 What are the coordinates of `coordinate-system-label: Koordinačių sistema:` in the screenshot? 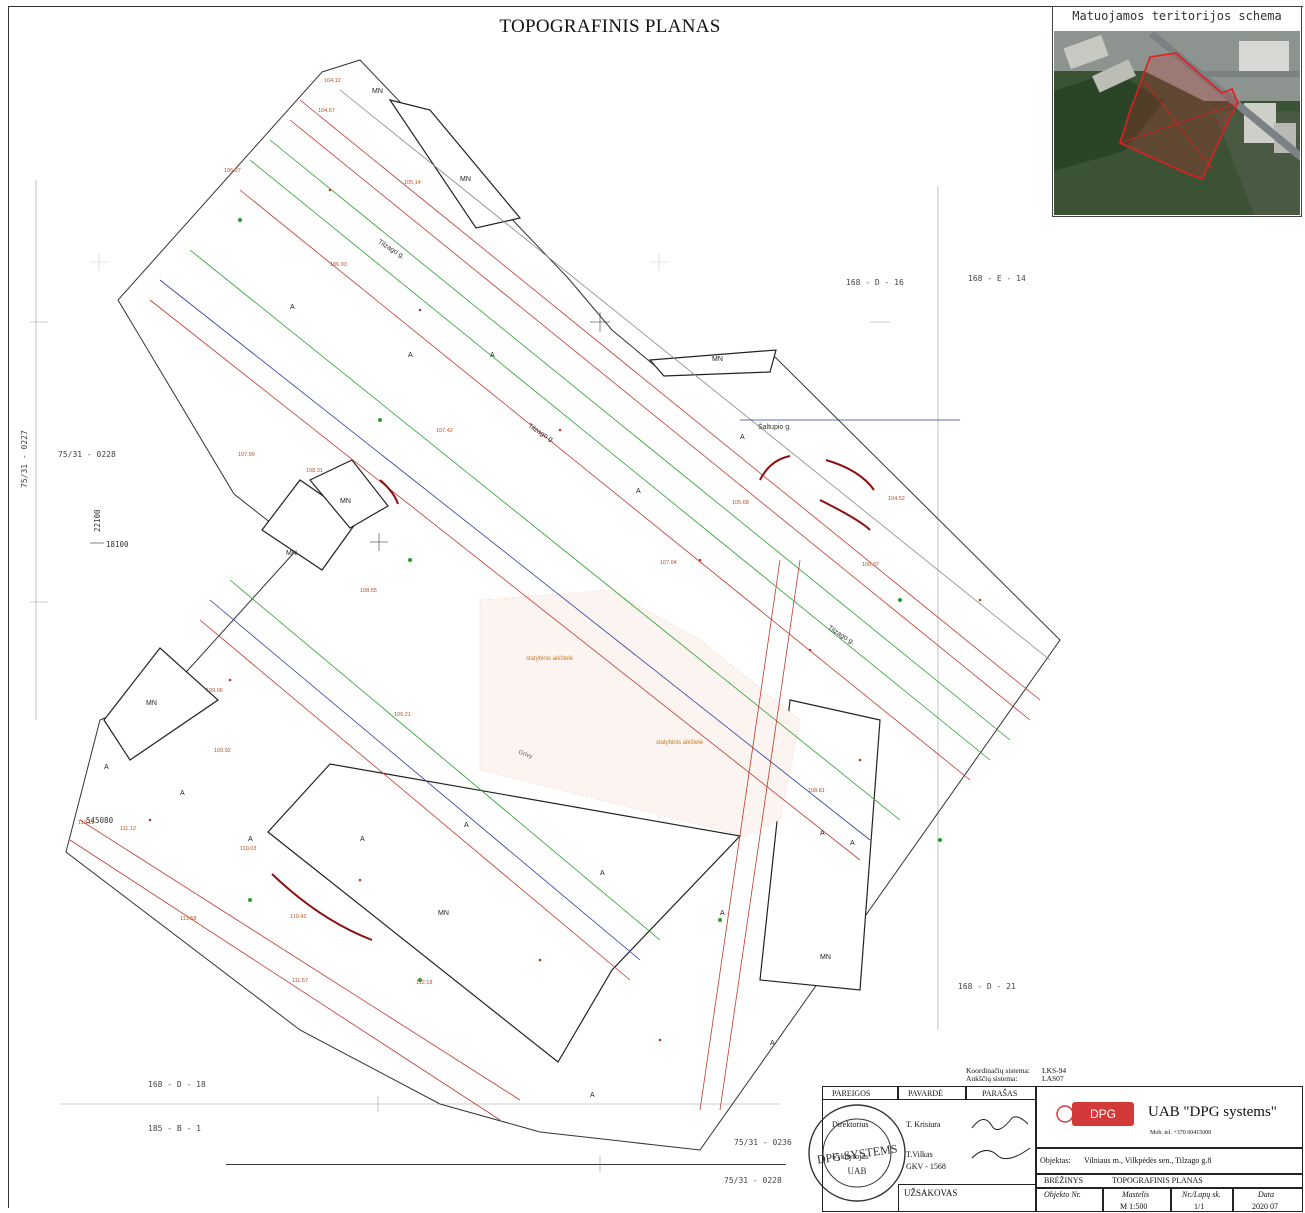 It's located at (998, 1070).